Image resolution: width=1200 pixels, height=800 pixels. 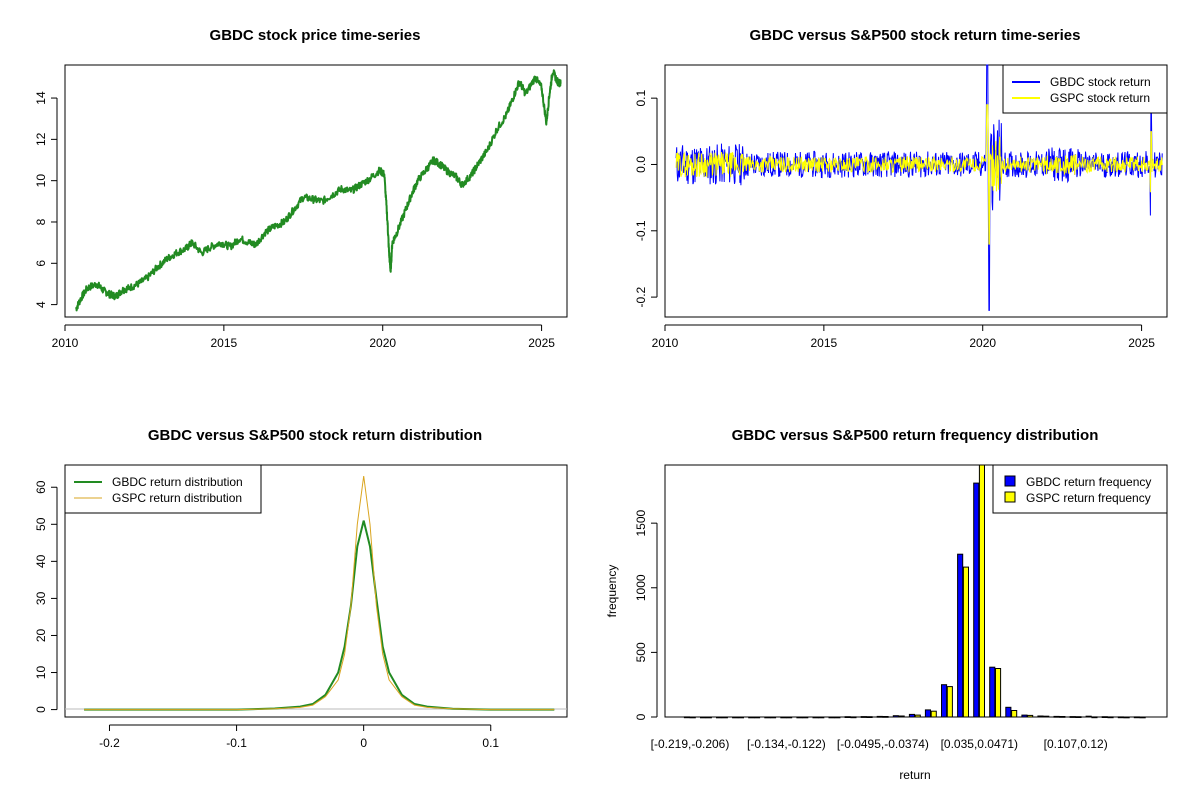 I want to click on frequency-x-tick-label: [0.035,0.0471), so click(x=979, y=744).